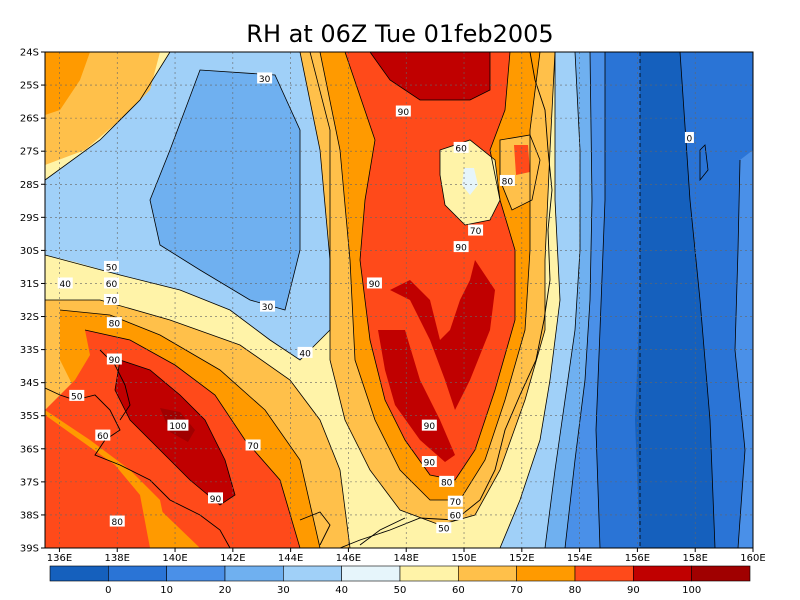 The image size is (800, 600). I want to click on y-tick-label-8: 32S, so click(29, 317).